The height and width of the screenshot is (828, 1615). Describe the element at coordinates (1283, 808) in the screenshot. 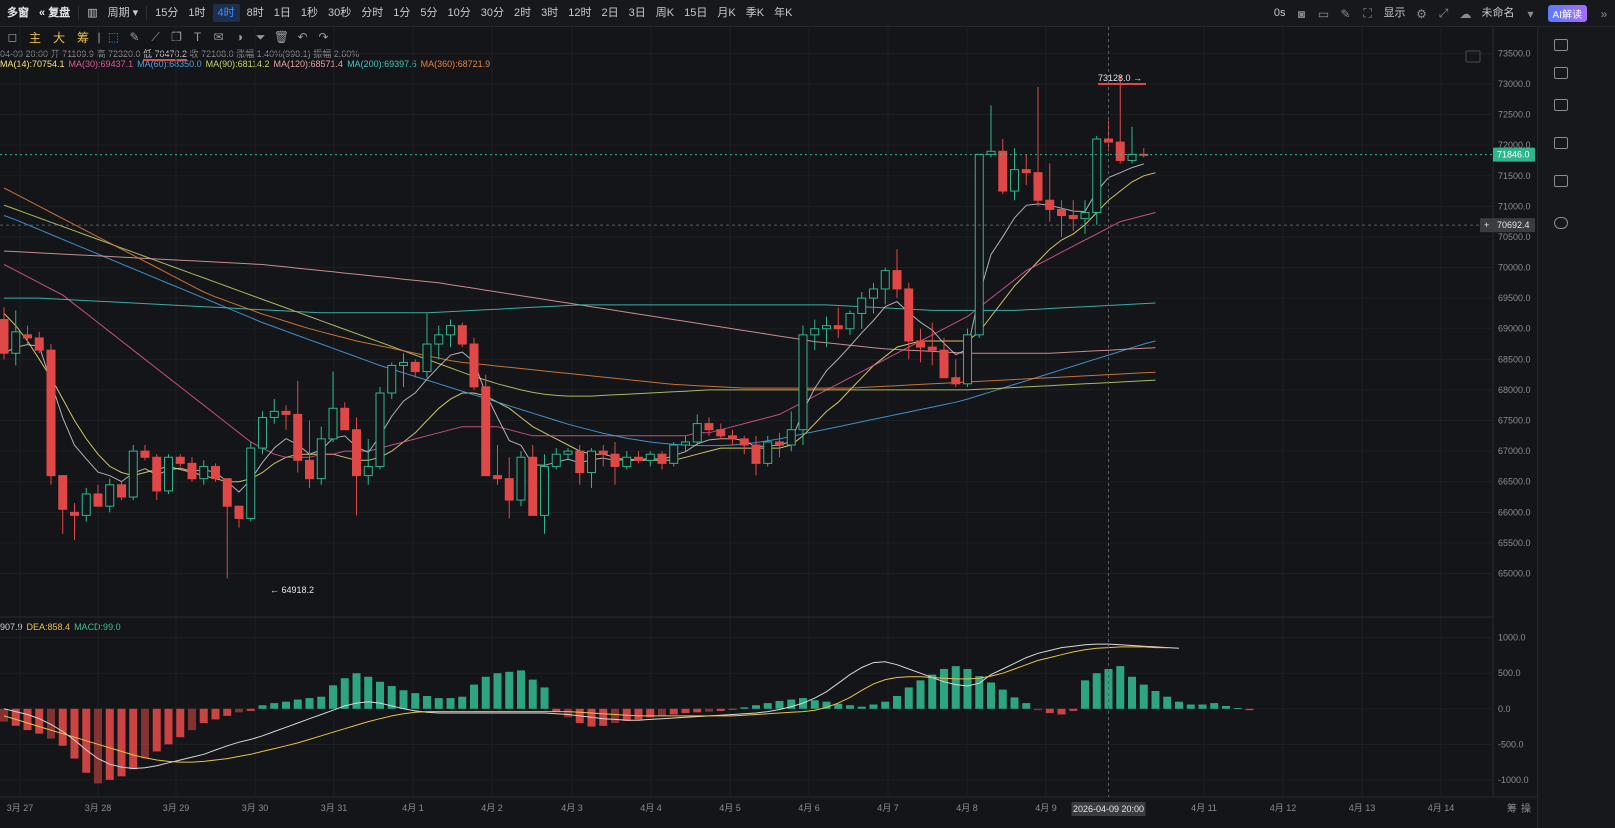

I see `time-tick-label: 4月 12` at that location.